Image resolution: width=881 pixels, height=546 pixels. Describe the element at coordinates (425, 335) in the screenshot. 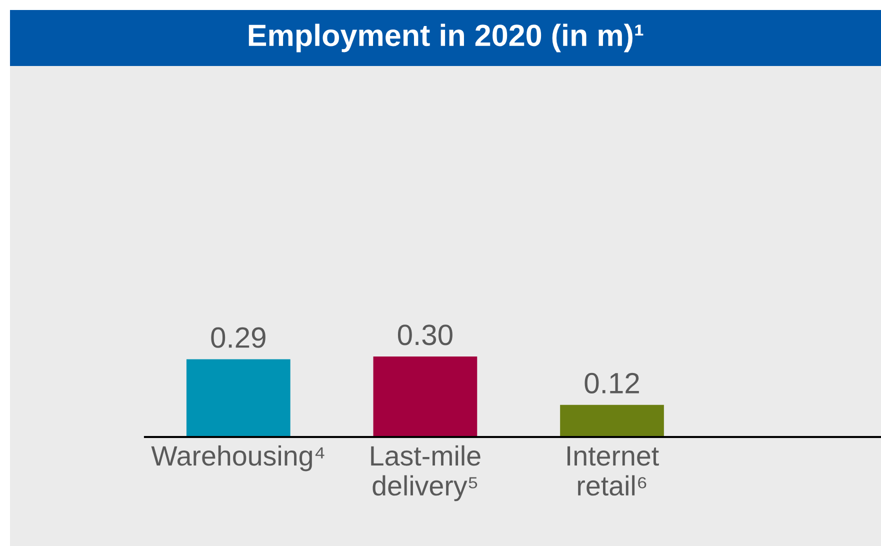

I see `data-label: 0.30` at that location.